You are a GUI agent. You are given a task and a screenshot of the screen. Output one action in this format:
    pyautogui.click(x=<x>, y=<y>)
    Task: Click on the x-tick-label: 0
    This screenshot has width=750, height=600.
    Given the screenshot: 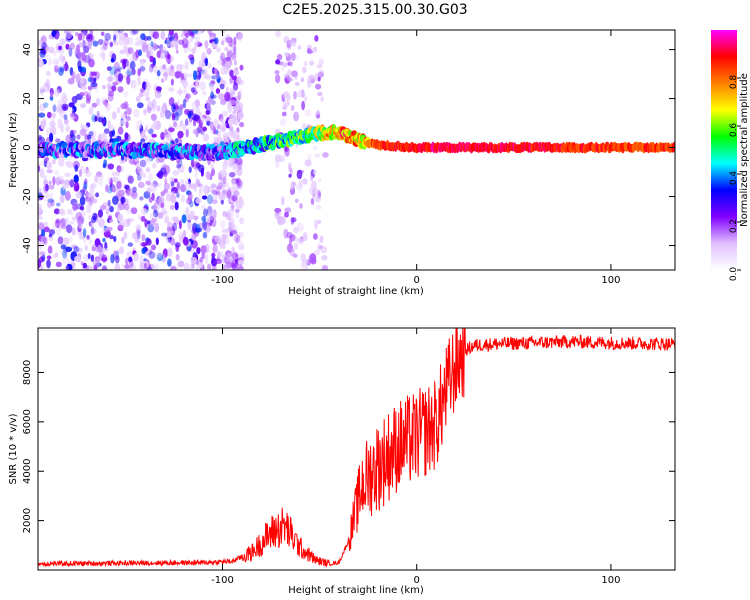 What is the action you would take?
    pyautogui.click(x=417, y=280)
    